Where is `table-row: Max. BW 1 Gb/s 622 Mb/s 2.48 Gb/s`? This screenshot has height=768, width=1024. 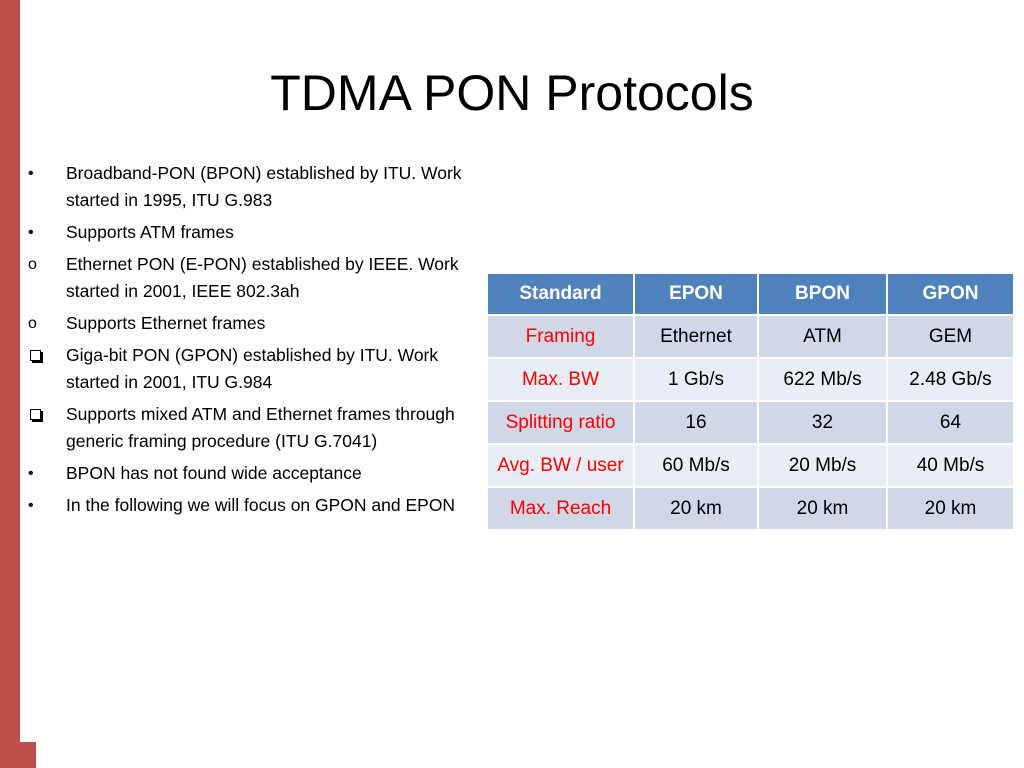 table-row: Max. BW 1 Gb/s 622 Mb/s 2.48 Gb/s is located at coordinates (750, 379).